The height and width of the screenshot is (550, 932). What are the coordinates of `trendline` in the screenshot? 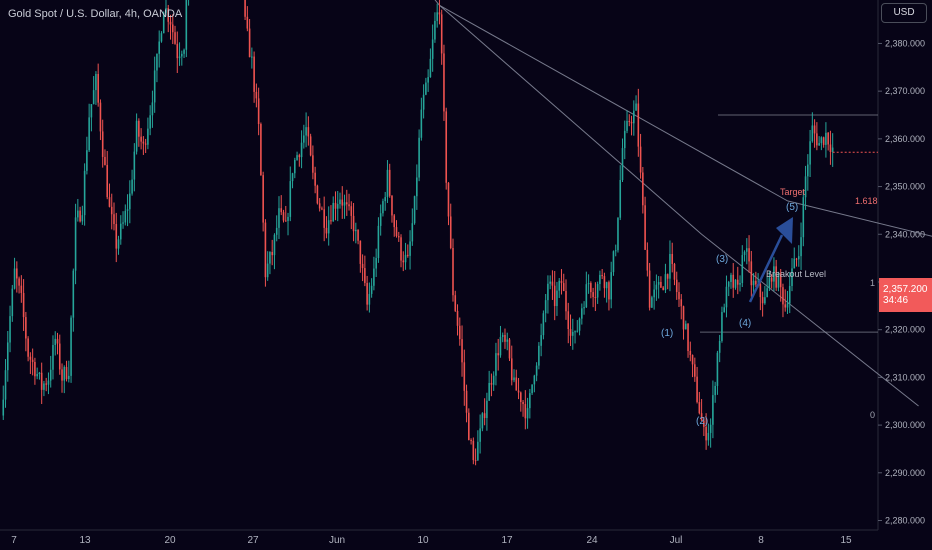 It's located at (570, 119).